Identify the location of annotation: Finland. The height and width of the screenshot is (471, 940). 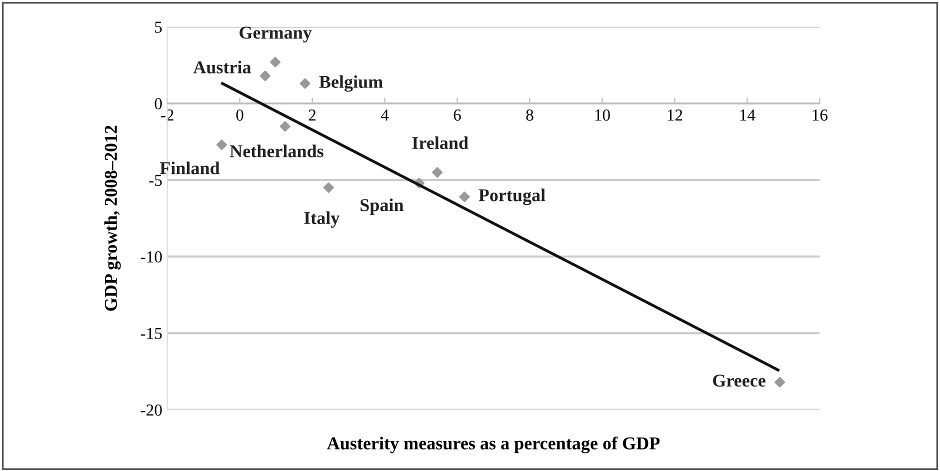
(190, 168).